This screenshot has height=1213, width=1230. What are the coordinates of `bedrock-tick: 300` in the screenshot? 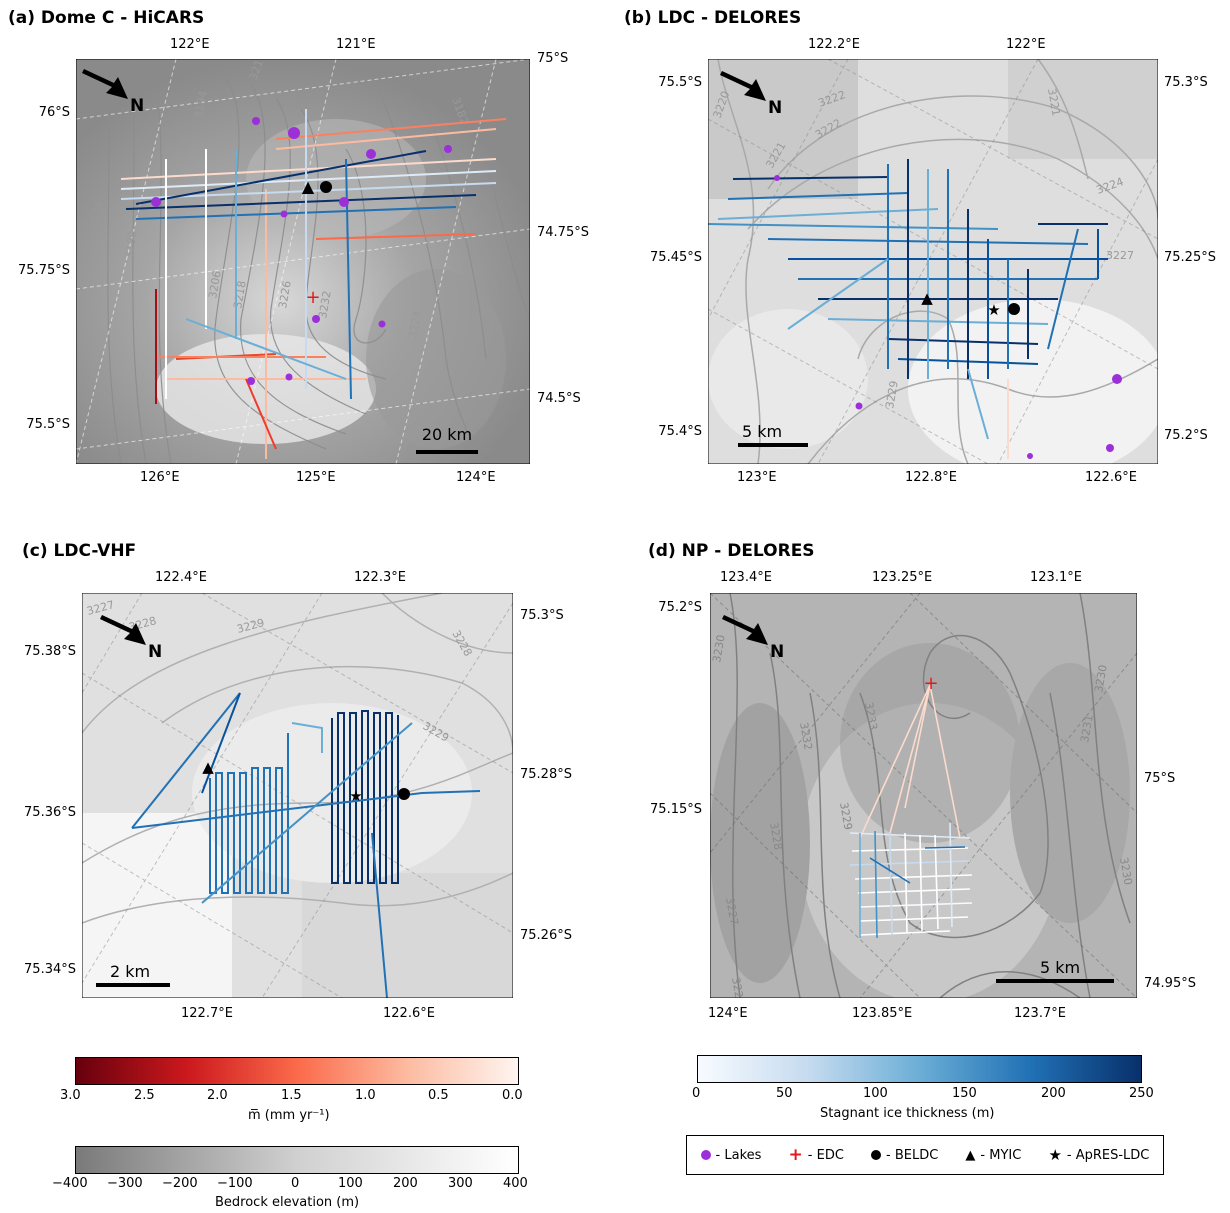 It's located at (460, 1183).